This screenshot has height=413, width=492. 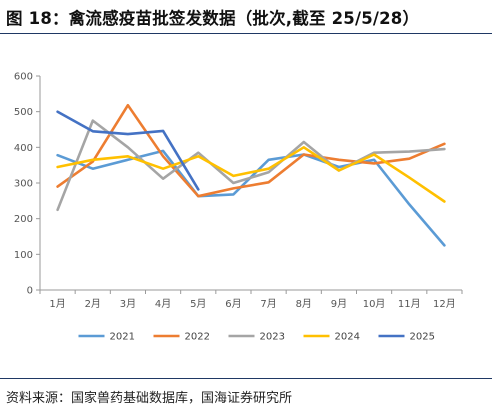 What do you see at coordinates (233, 304) in the screenshot?
I see `x-tick-label: 6月` at bounding box center [233, 304].